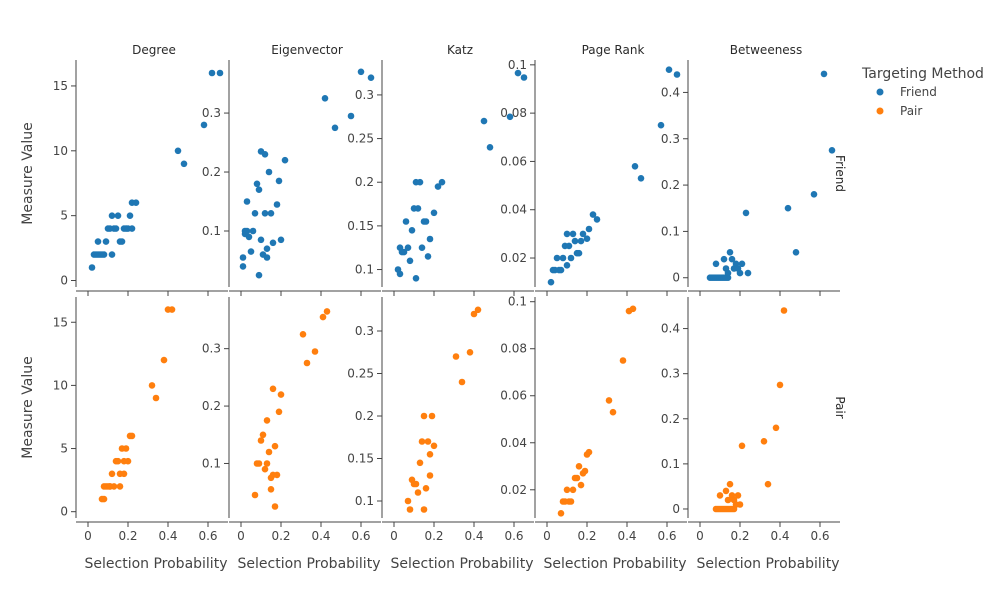 The height and width of the screenshot is (600, 1000). Describe the element at coordinates (154, 50) in the screenshot. I see `column-title-degree: Degree` at that location.